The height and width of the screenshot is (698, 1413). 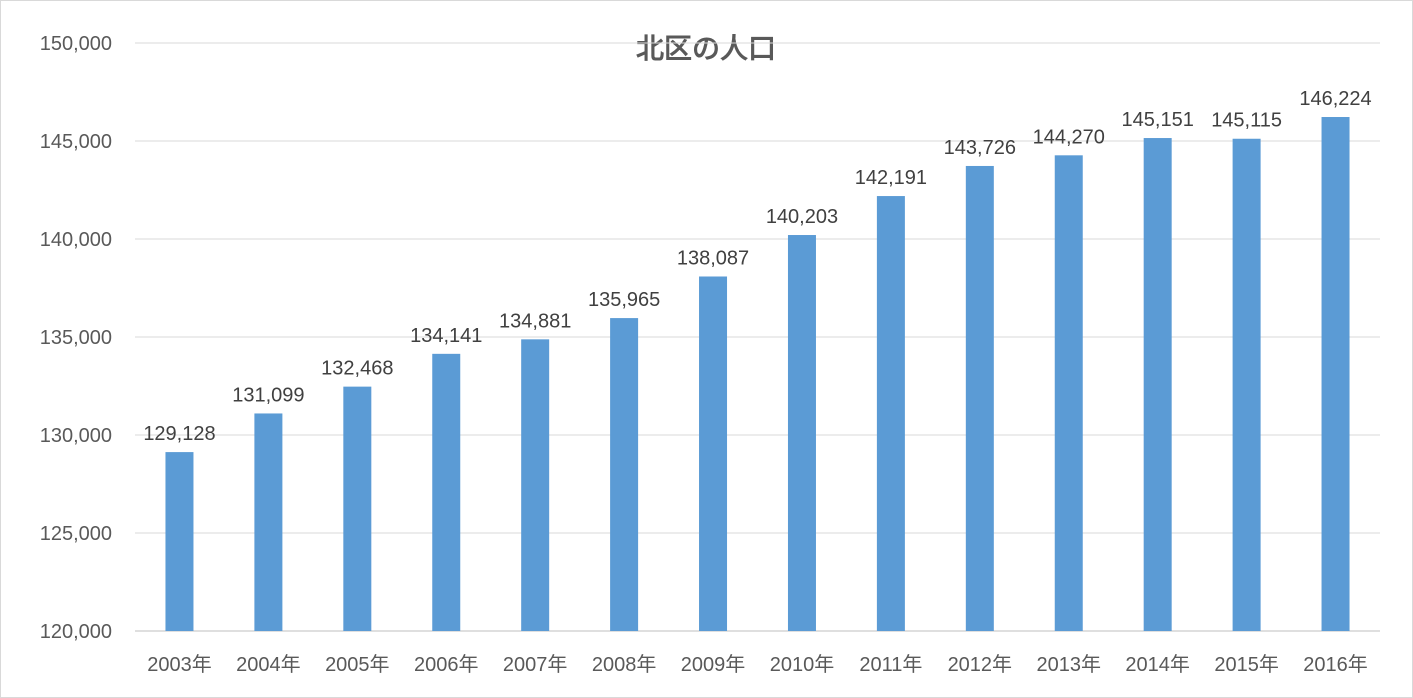 What do you see at coordinates (357, 369) in the screenshot?
I see `data-label: 132,468` at bounding box center [357, 369].